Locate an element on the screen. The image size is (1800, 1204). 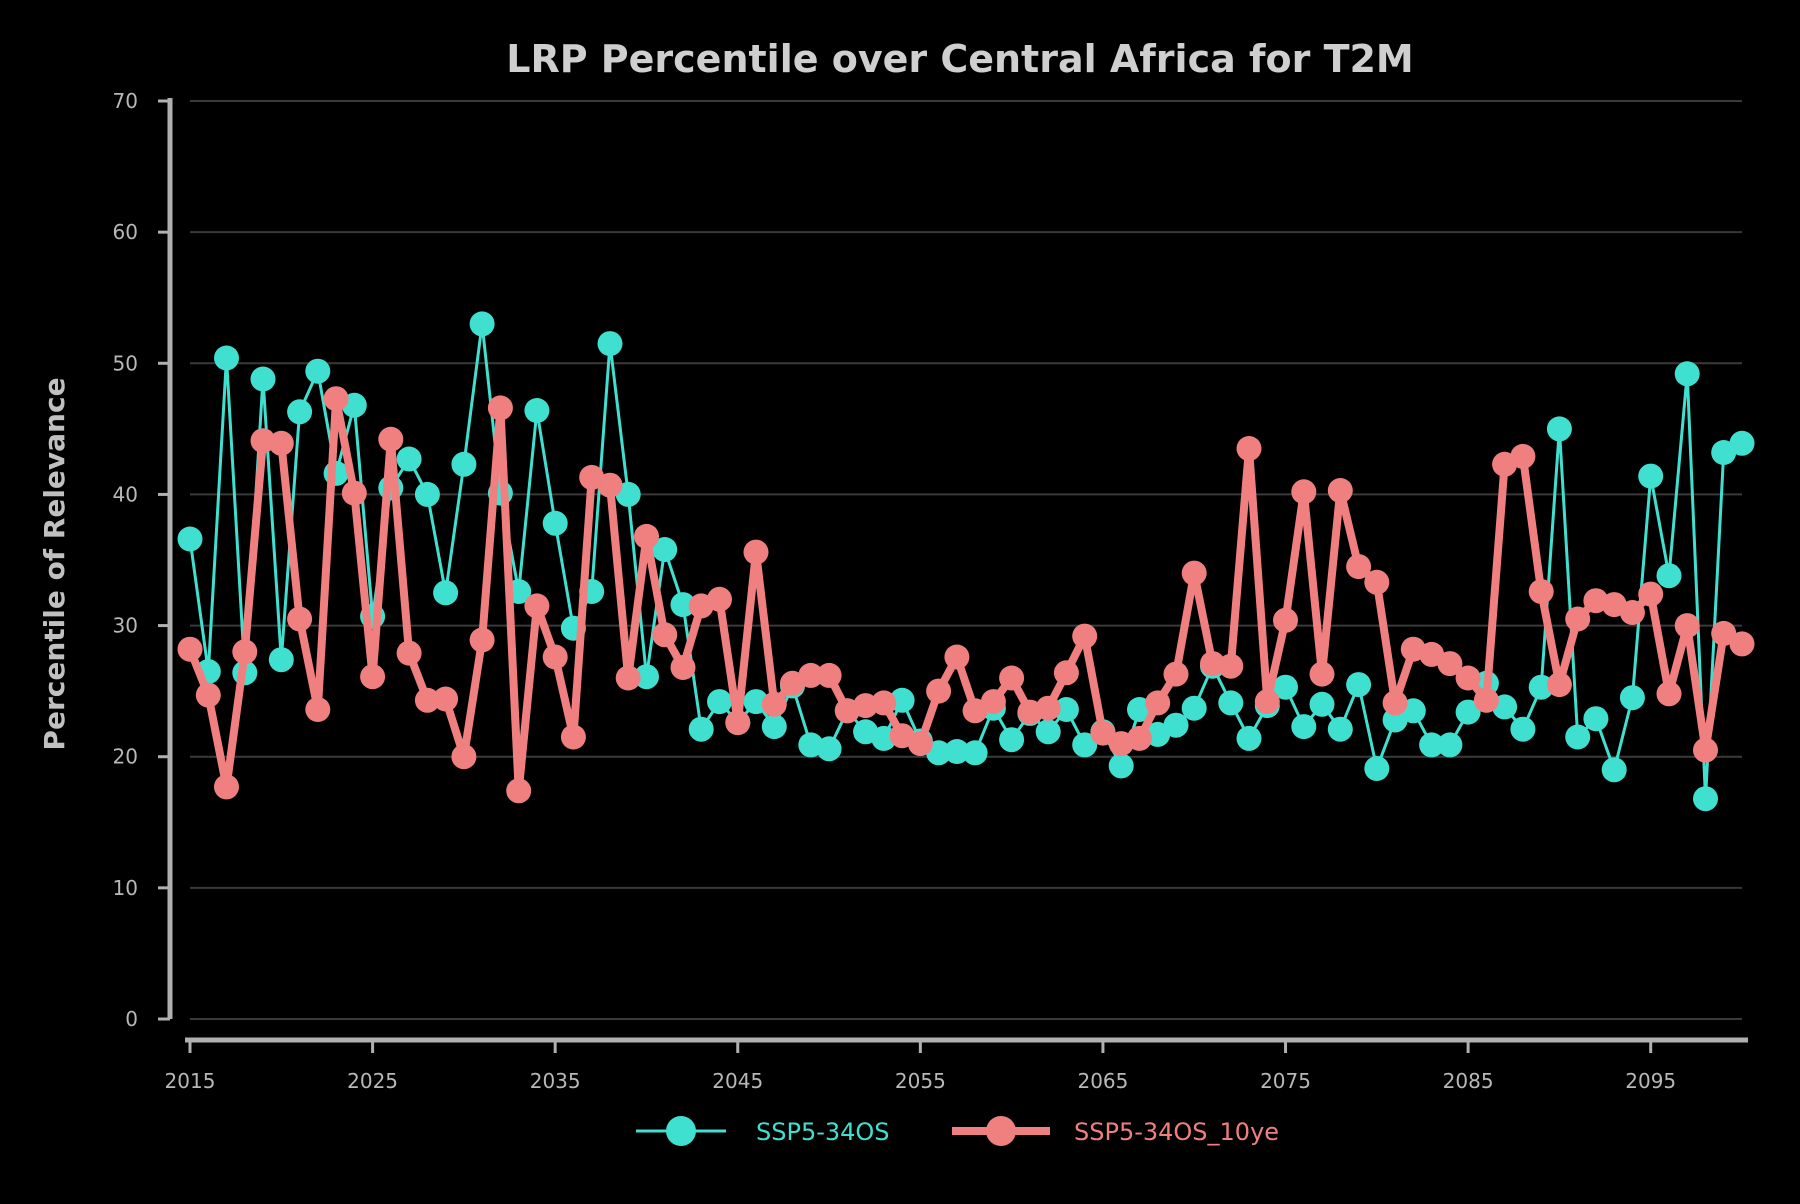
legend: SSP5-34OS SSP5-34OS_10ye is located at coordinates (957, 1131).